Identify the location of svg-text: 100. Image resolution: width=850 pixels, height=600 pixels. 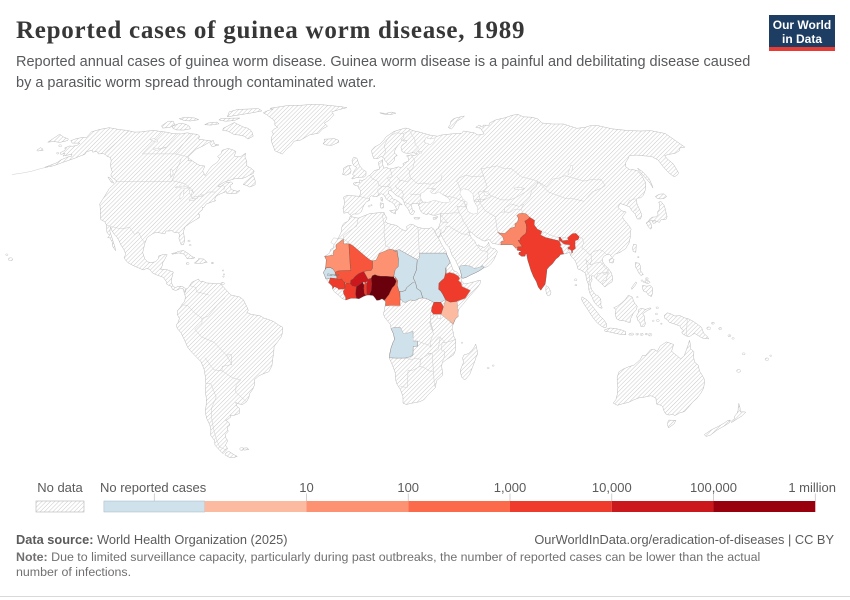
(408, 487).